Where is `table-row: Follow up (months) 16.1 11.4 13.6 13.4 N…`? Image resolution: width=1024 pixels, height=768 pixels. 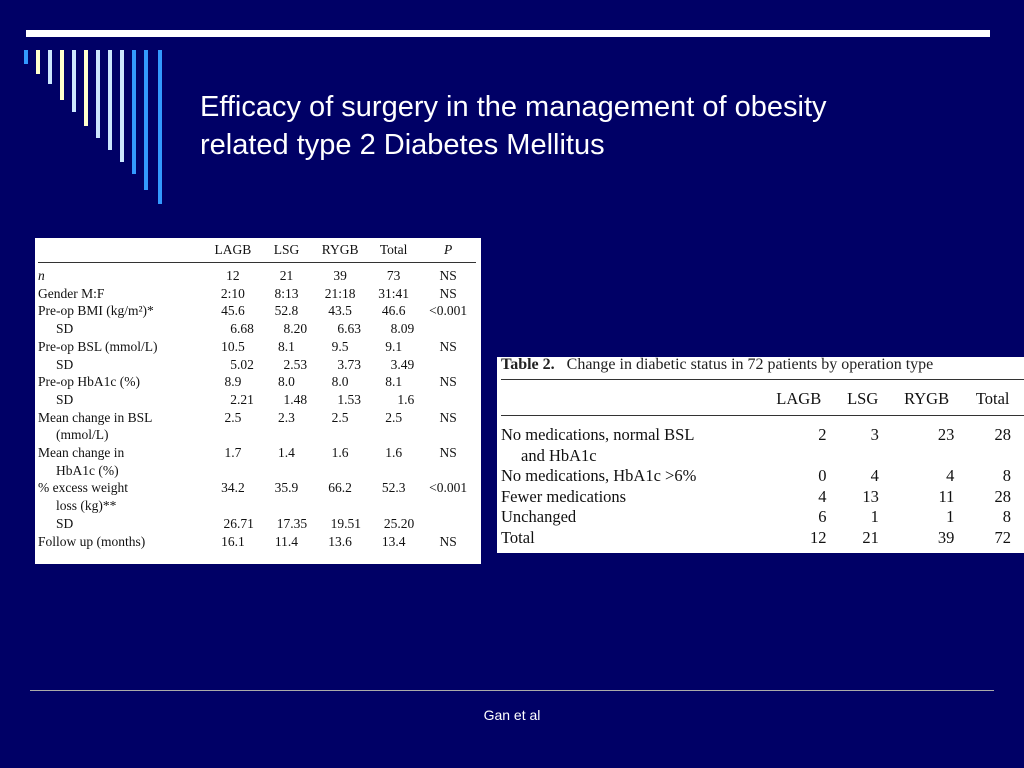 table-row: Follow up (months) 16.1 11.4 13.6 13.4 N… is located at coordinates (257, 542).